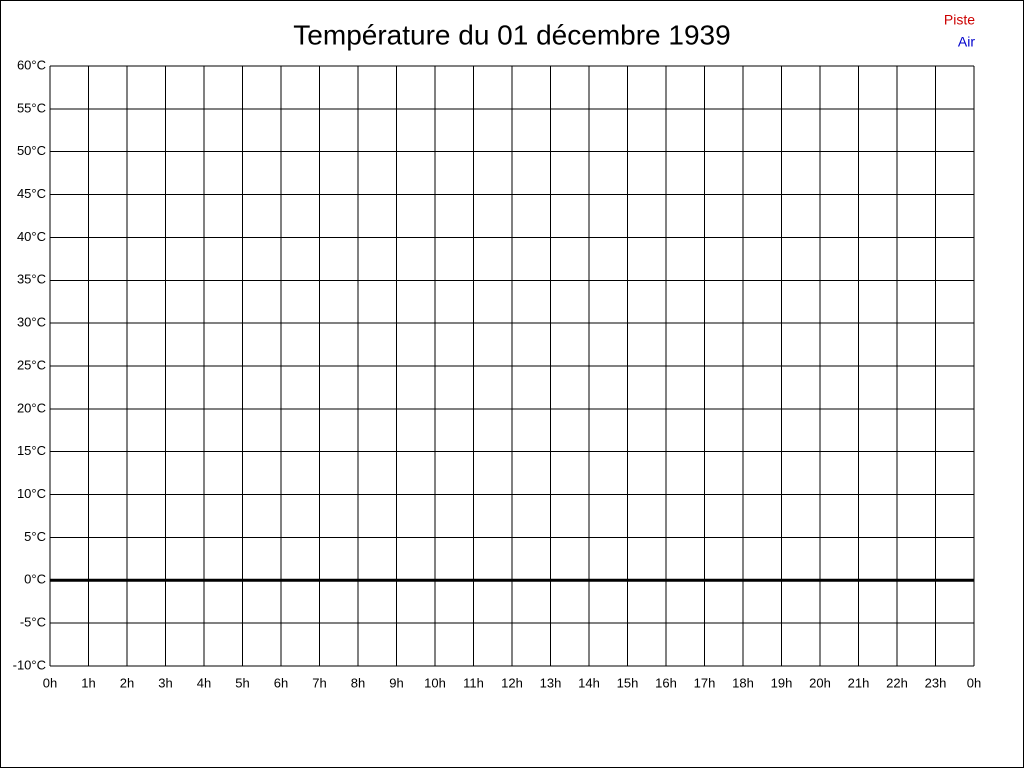 This screenshot has height=768, width=1024. I want to click on x-tick-label: 23h, so click(936, 682).